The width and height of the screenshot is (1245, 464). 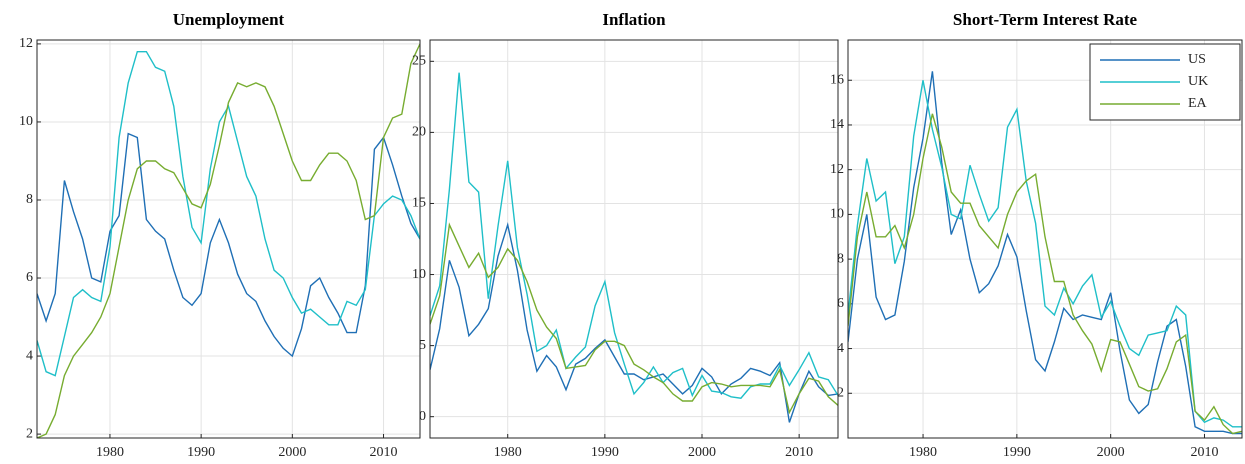 What do you see at coordinates (419, 132) in the screenshot?
I see `y-tick-label: 20` at bounding box center [419, 132].